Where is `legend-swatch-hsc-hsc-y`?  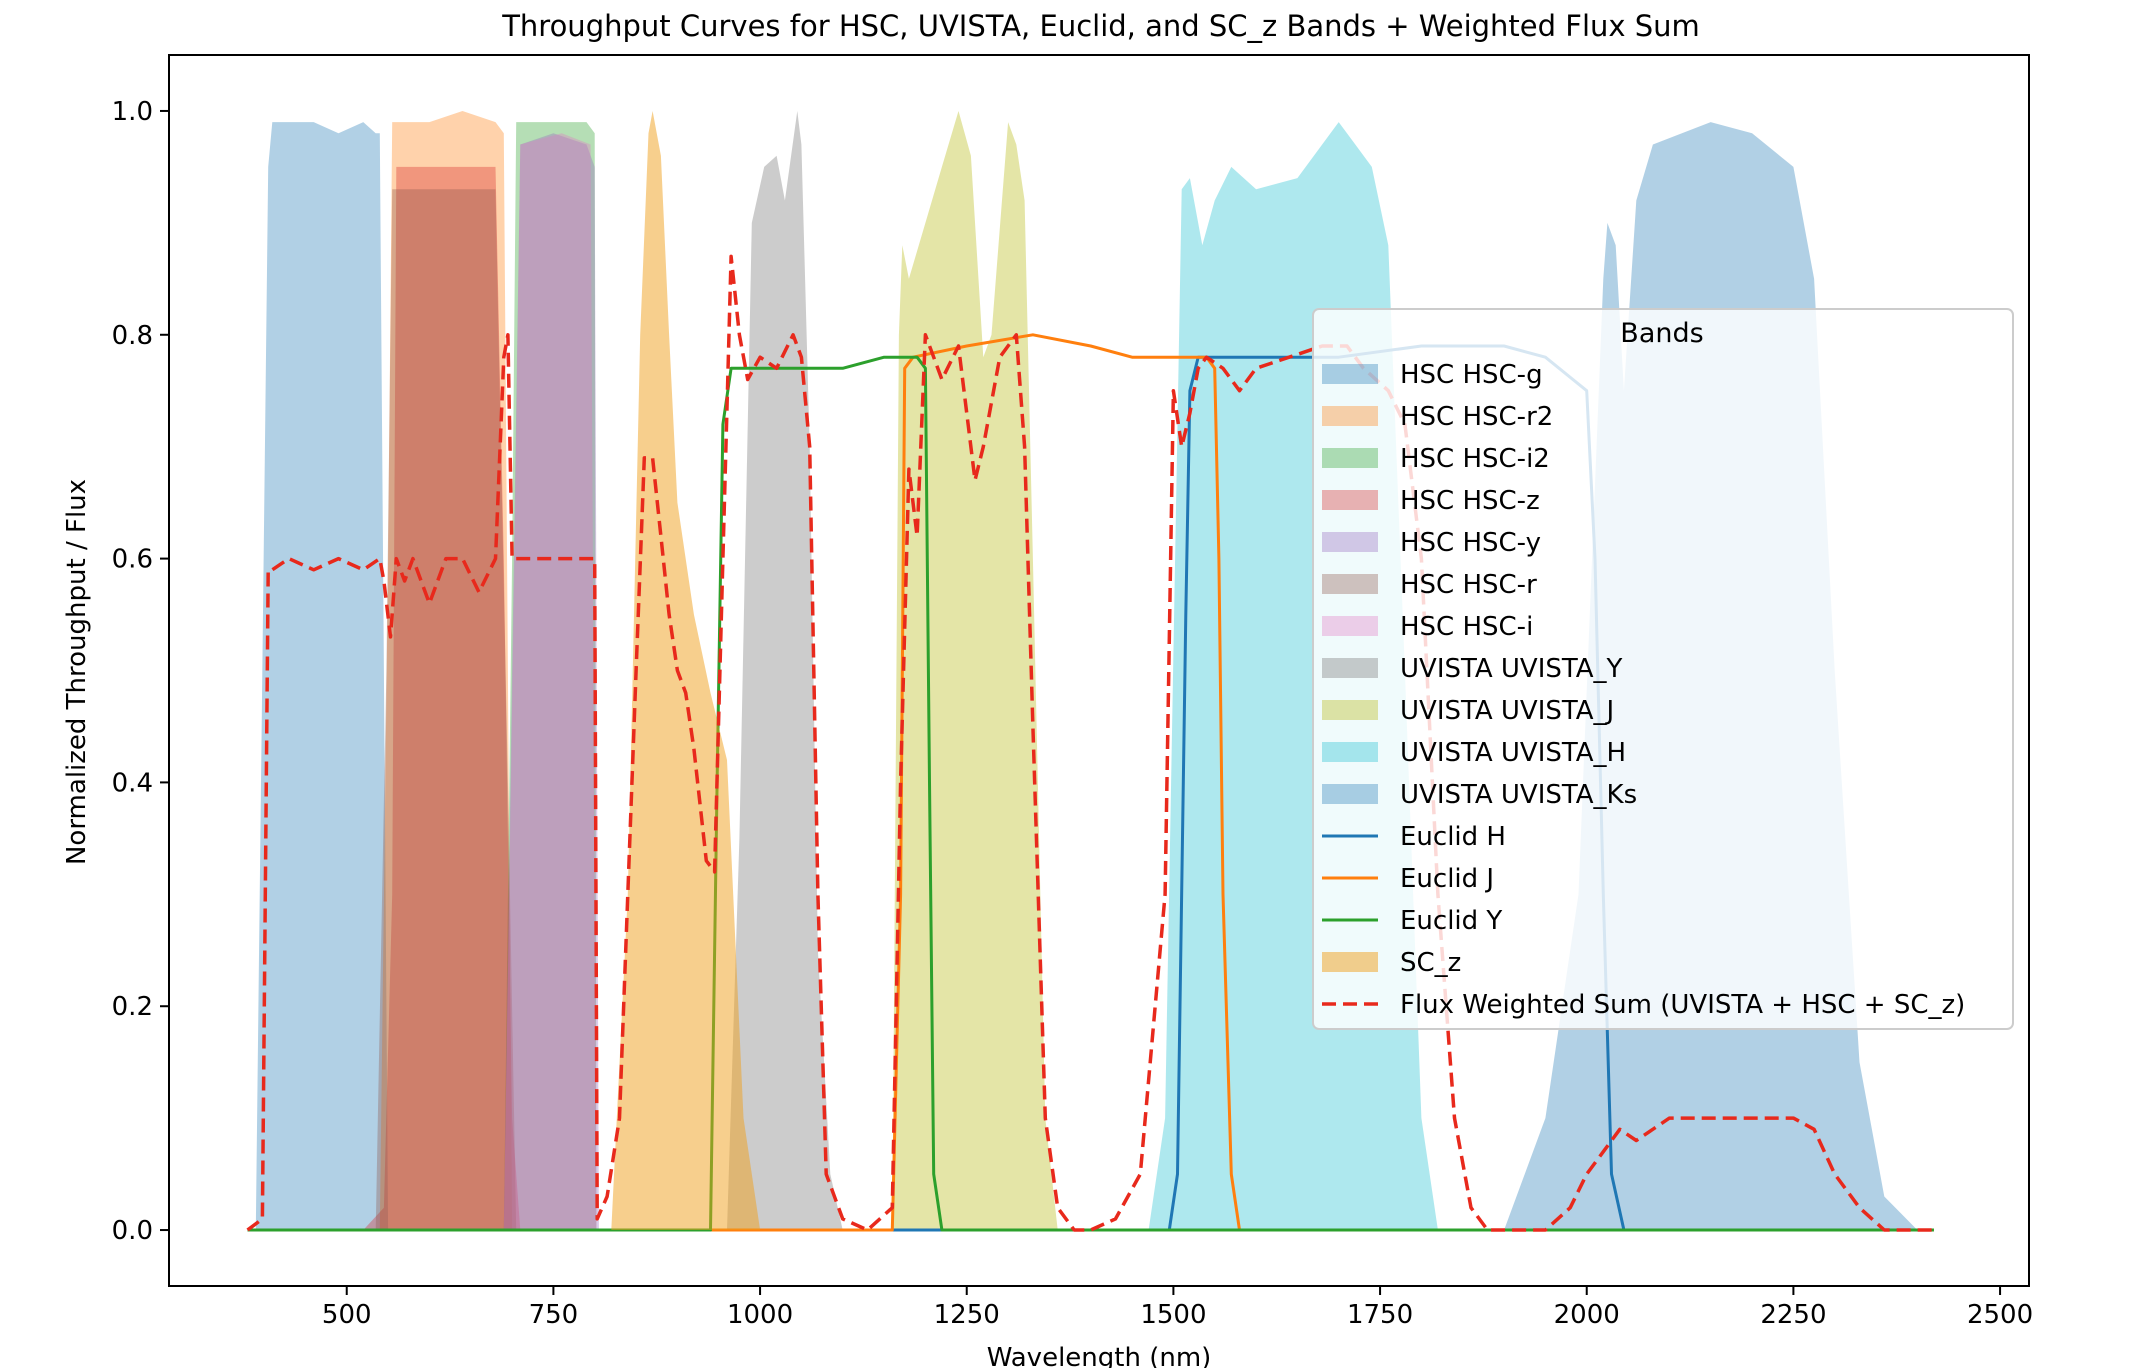
legend-swatch-hsc-hsc-y is located at coordinates (1350, 542).